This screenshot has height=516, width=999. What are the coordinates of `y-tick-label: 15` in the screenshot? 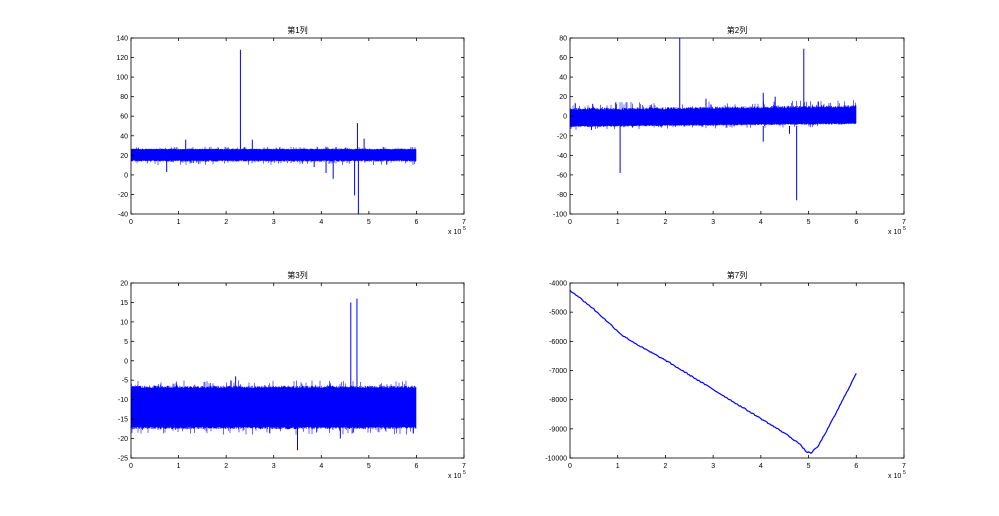 It's located at (124, 303).